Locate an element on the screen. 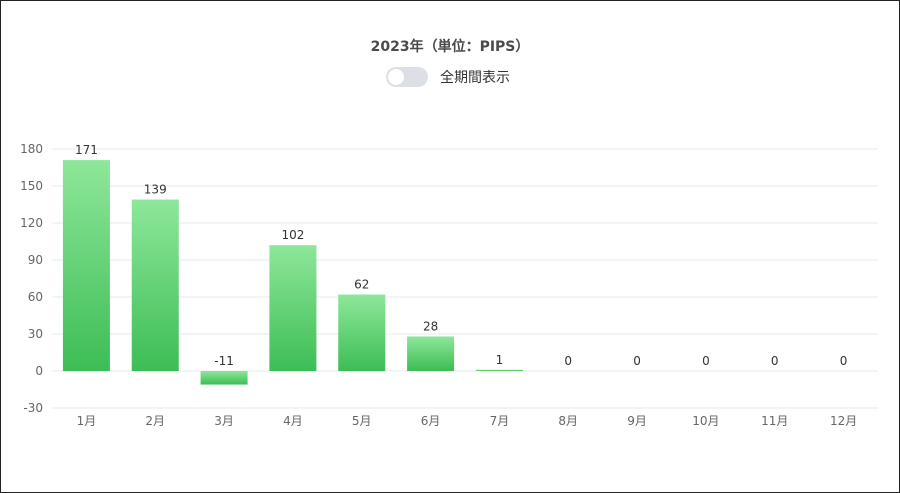 This screenshot has width=900, height=493. x-tick-label: 12月 is located at coordinates (843, 421).